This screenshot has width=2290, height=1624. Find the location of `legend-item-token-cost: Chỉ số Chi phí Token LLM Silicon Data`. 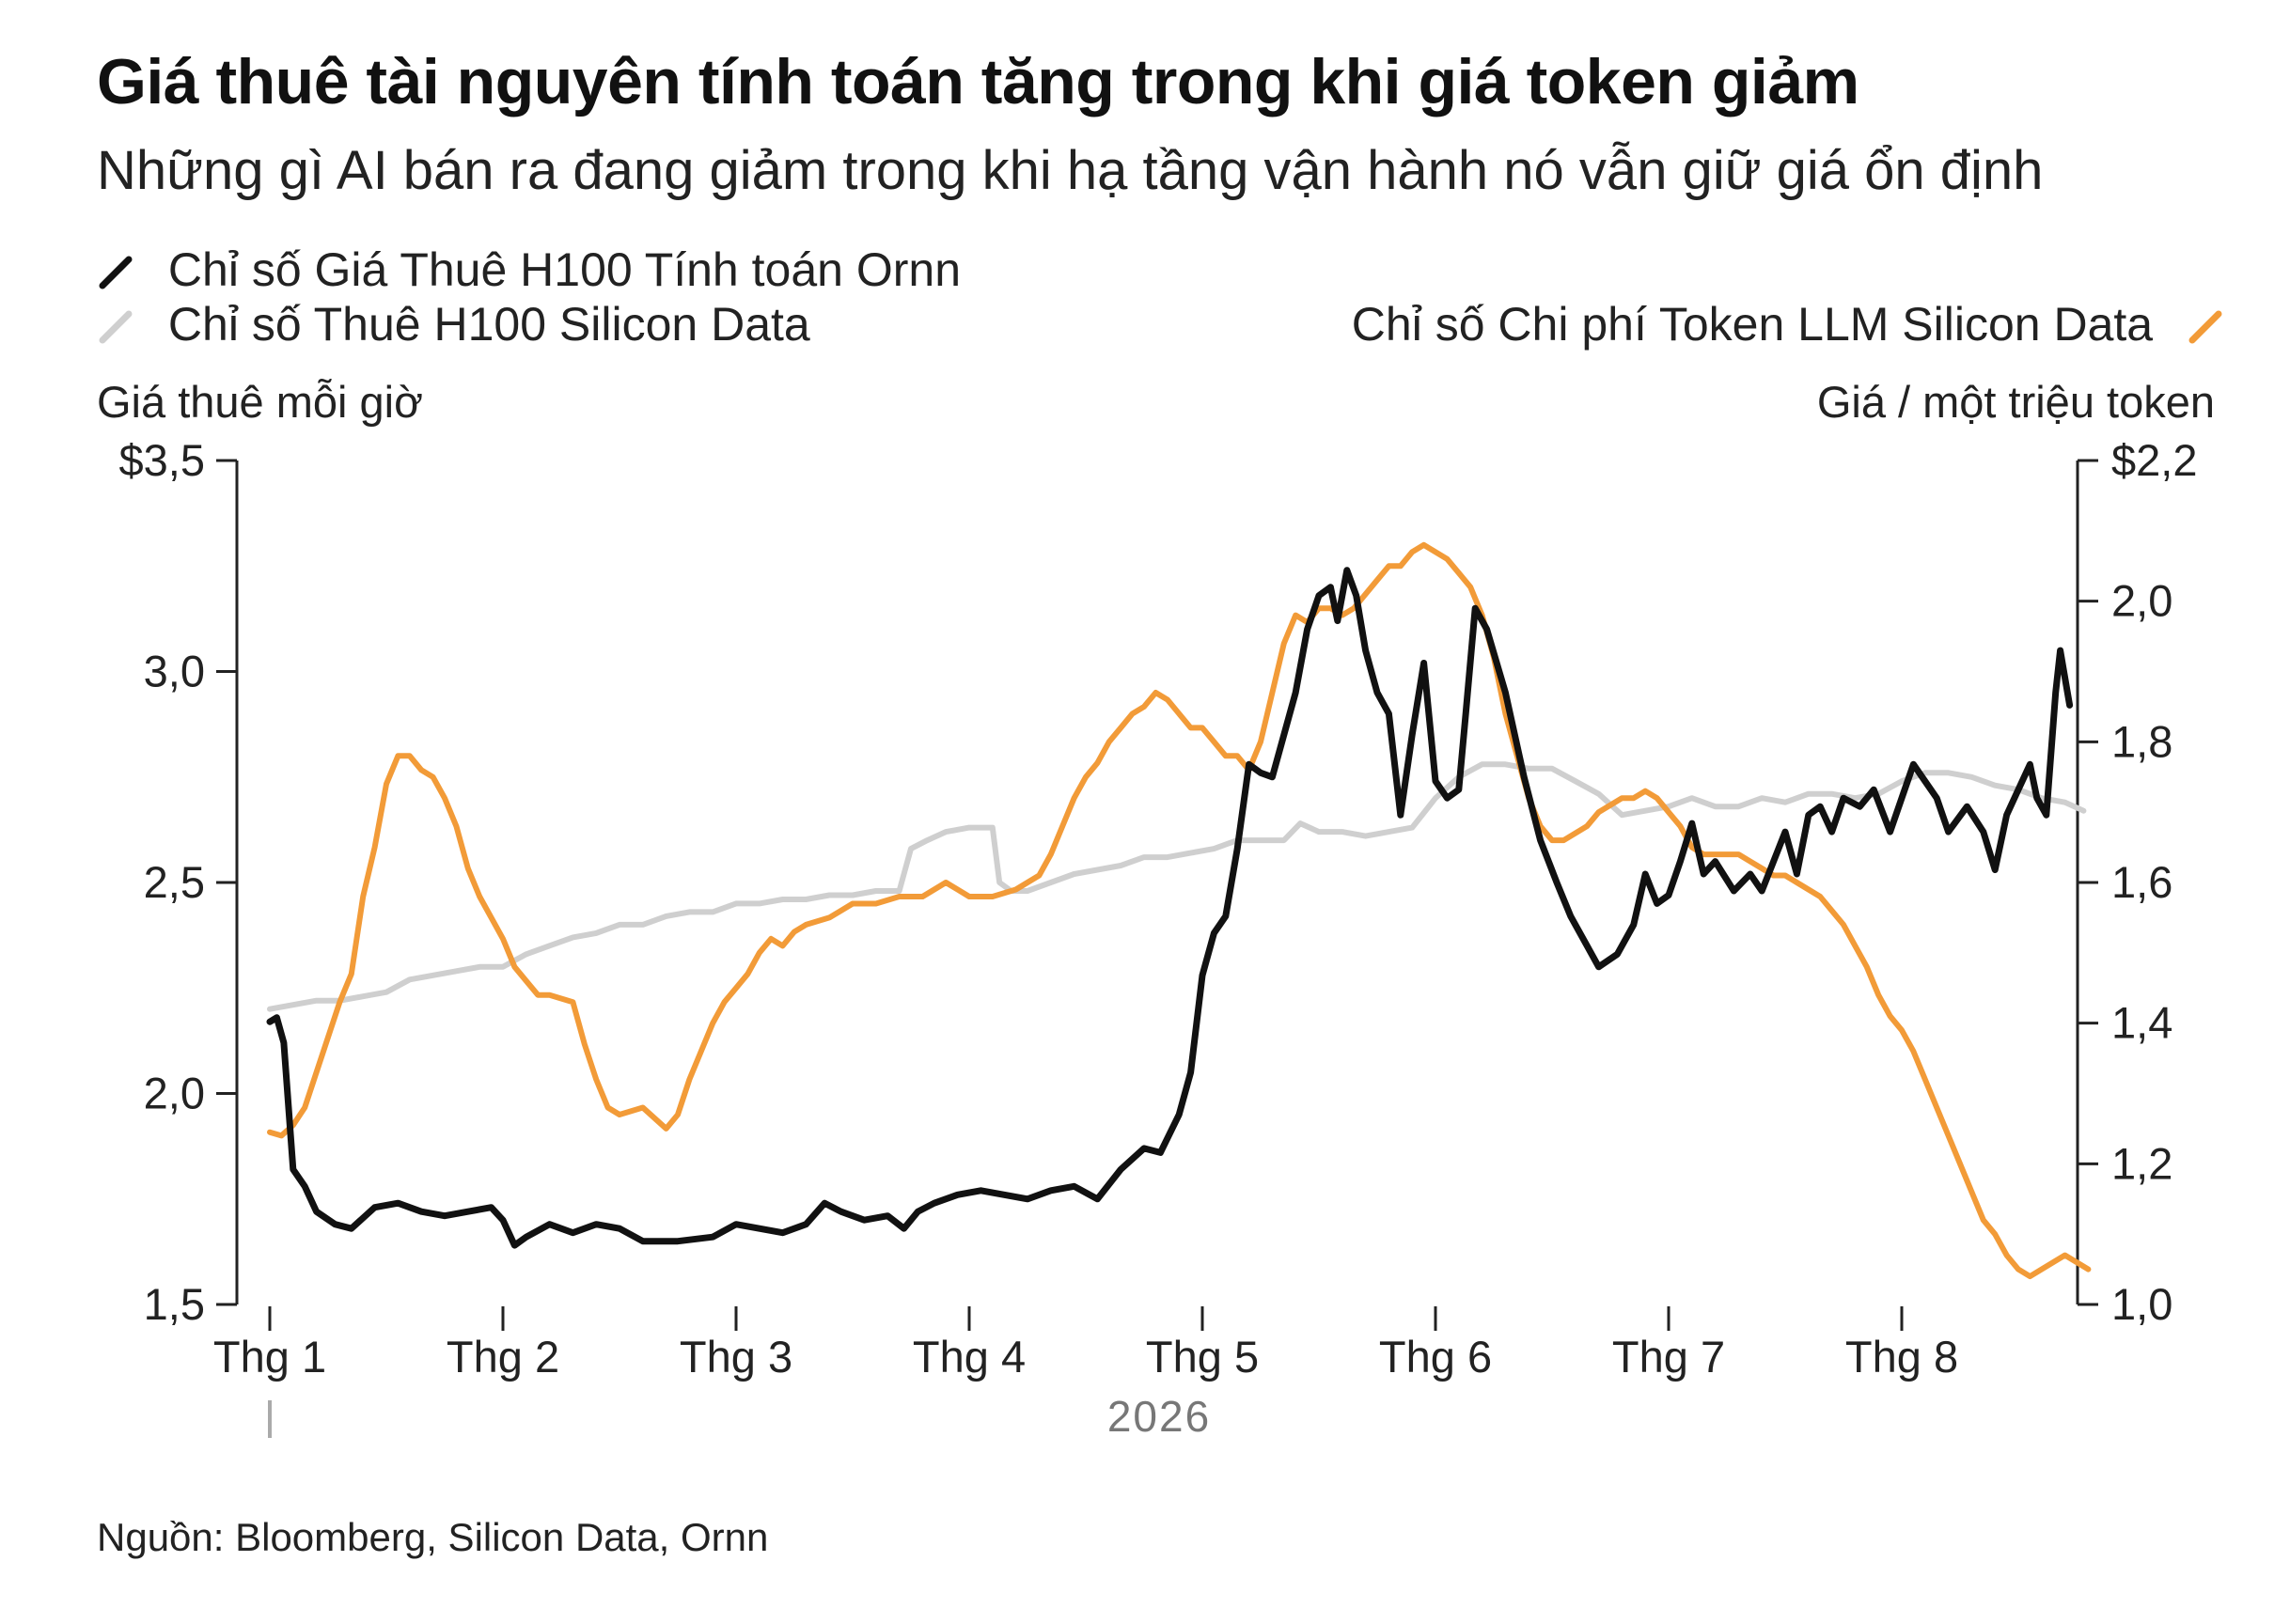

legend-item-token-cost: Chỉ số Chi phí Token LLM Silicon Data is located at coordinates (1788, 324).